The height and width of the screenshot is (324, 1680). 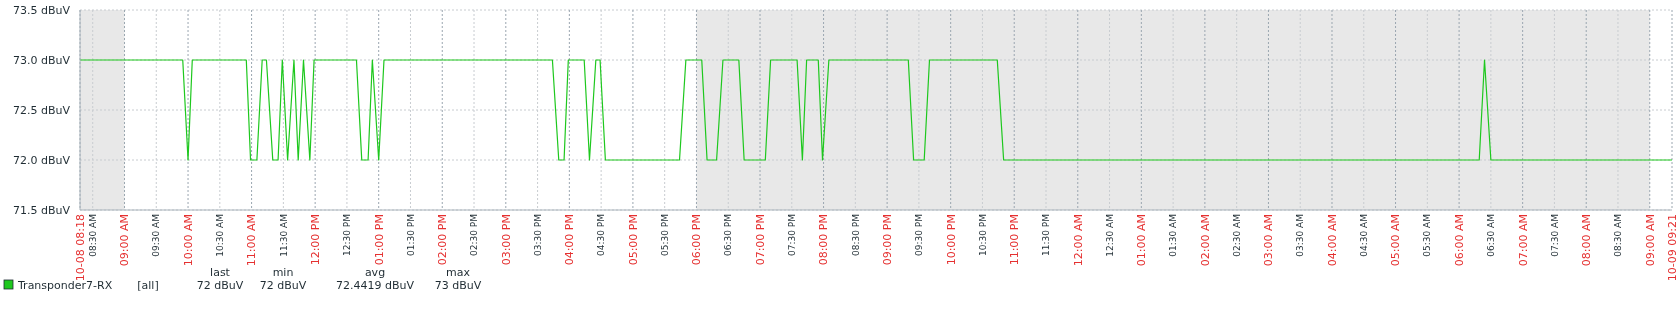 I want to click on x-tick-label: 02:00 AM, so click(x=1205, y=240).